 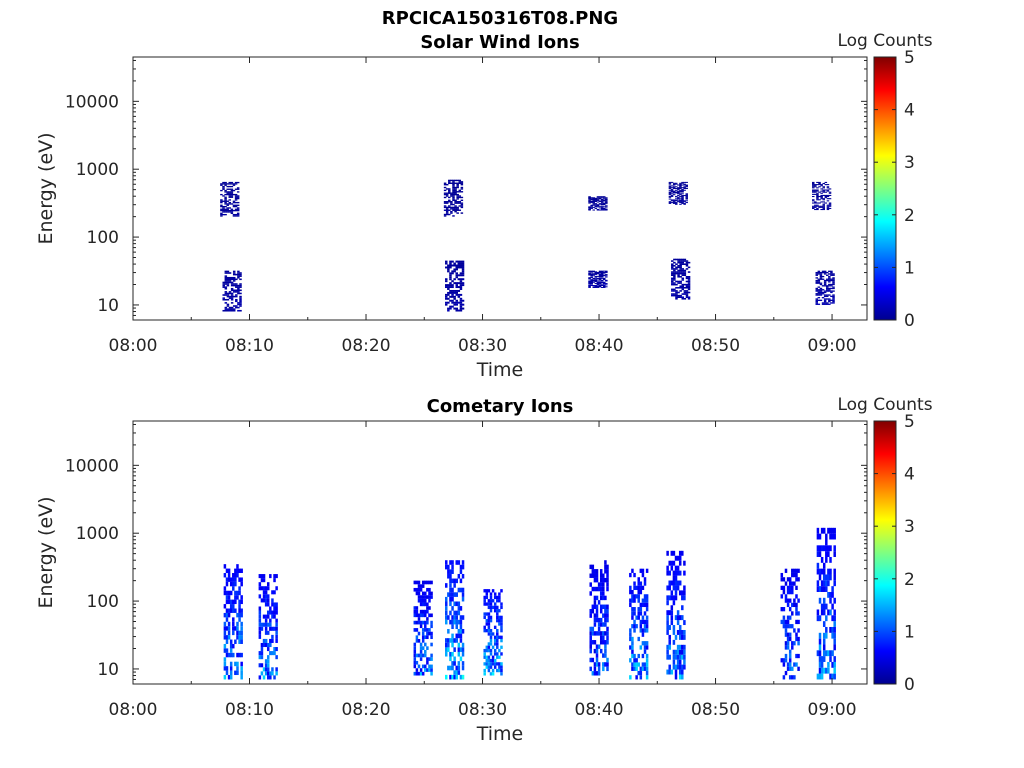 I want to click on panel-title: Solar Wind Ions, so click(x=499, y=42).